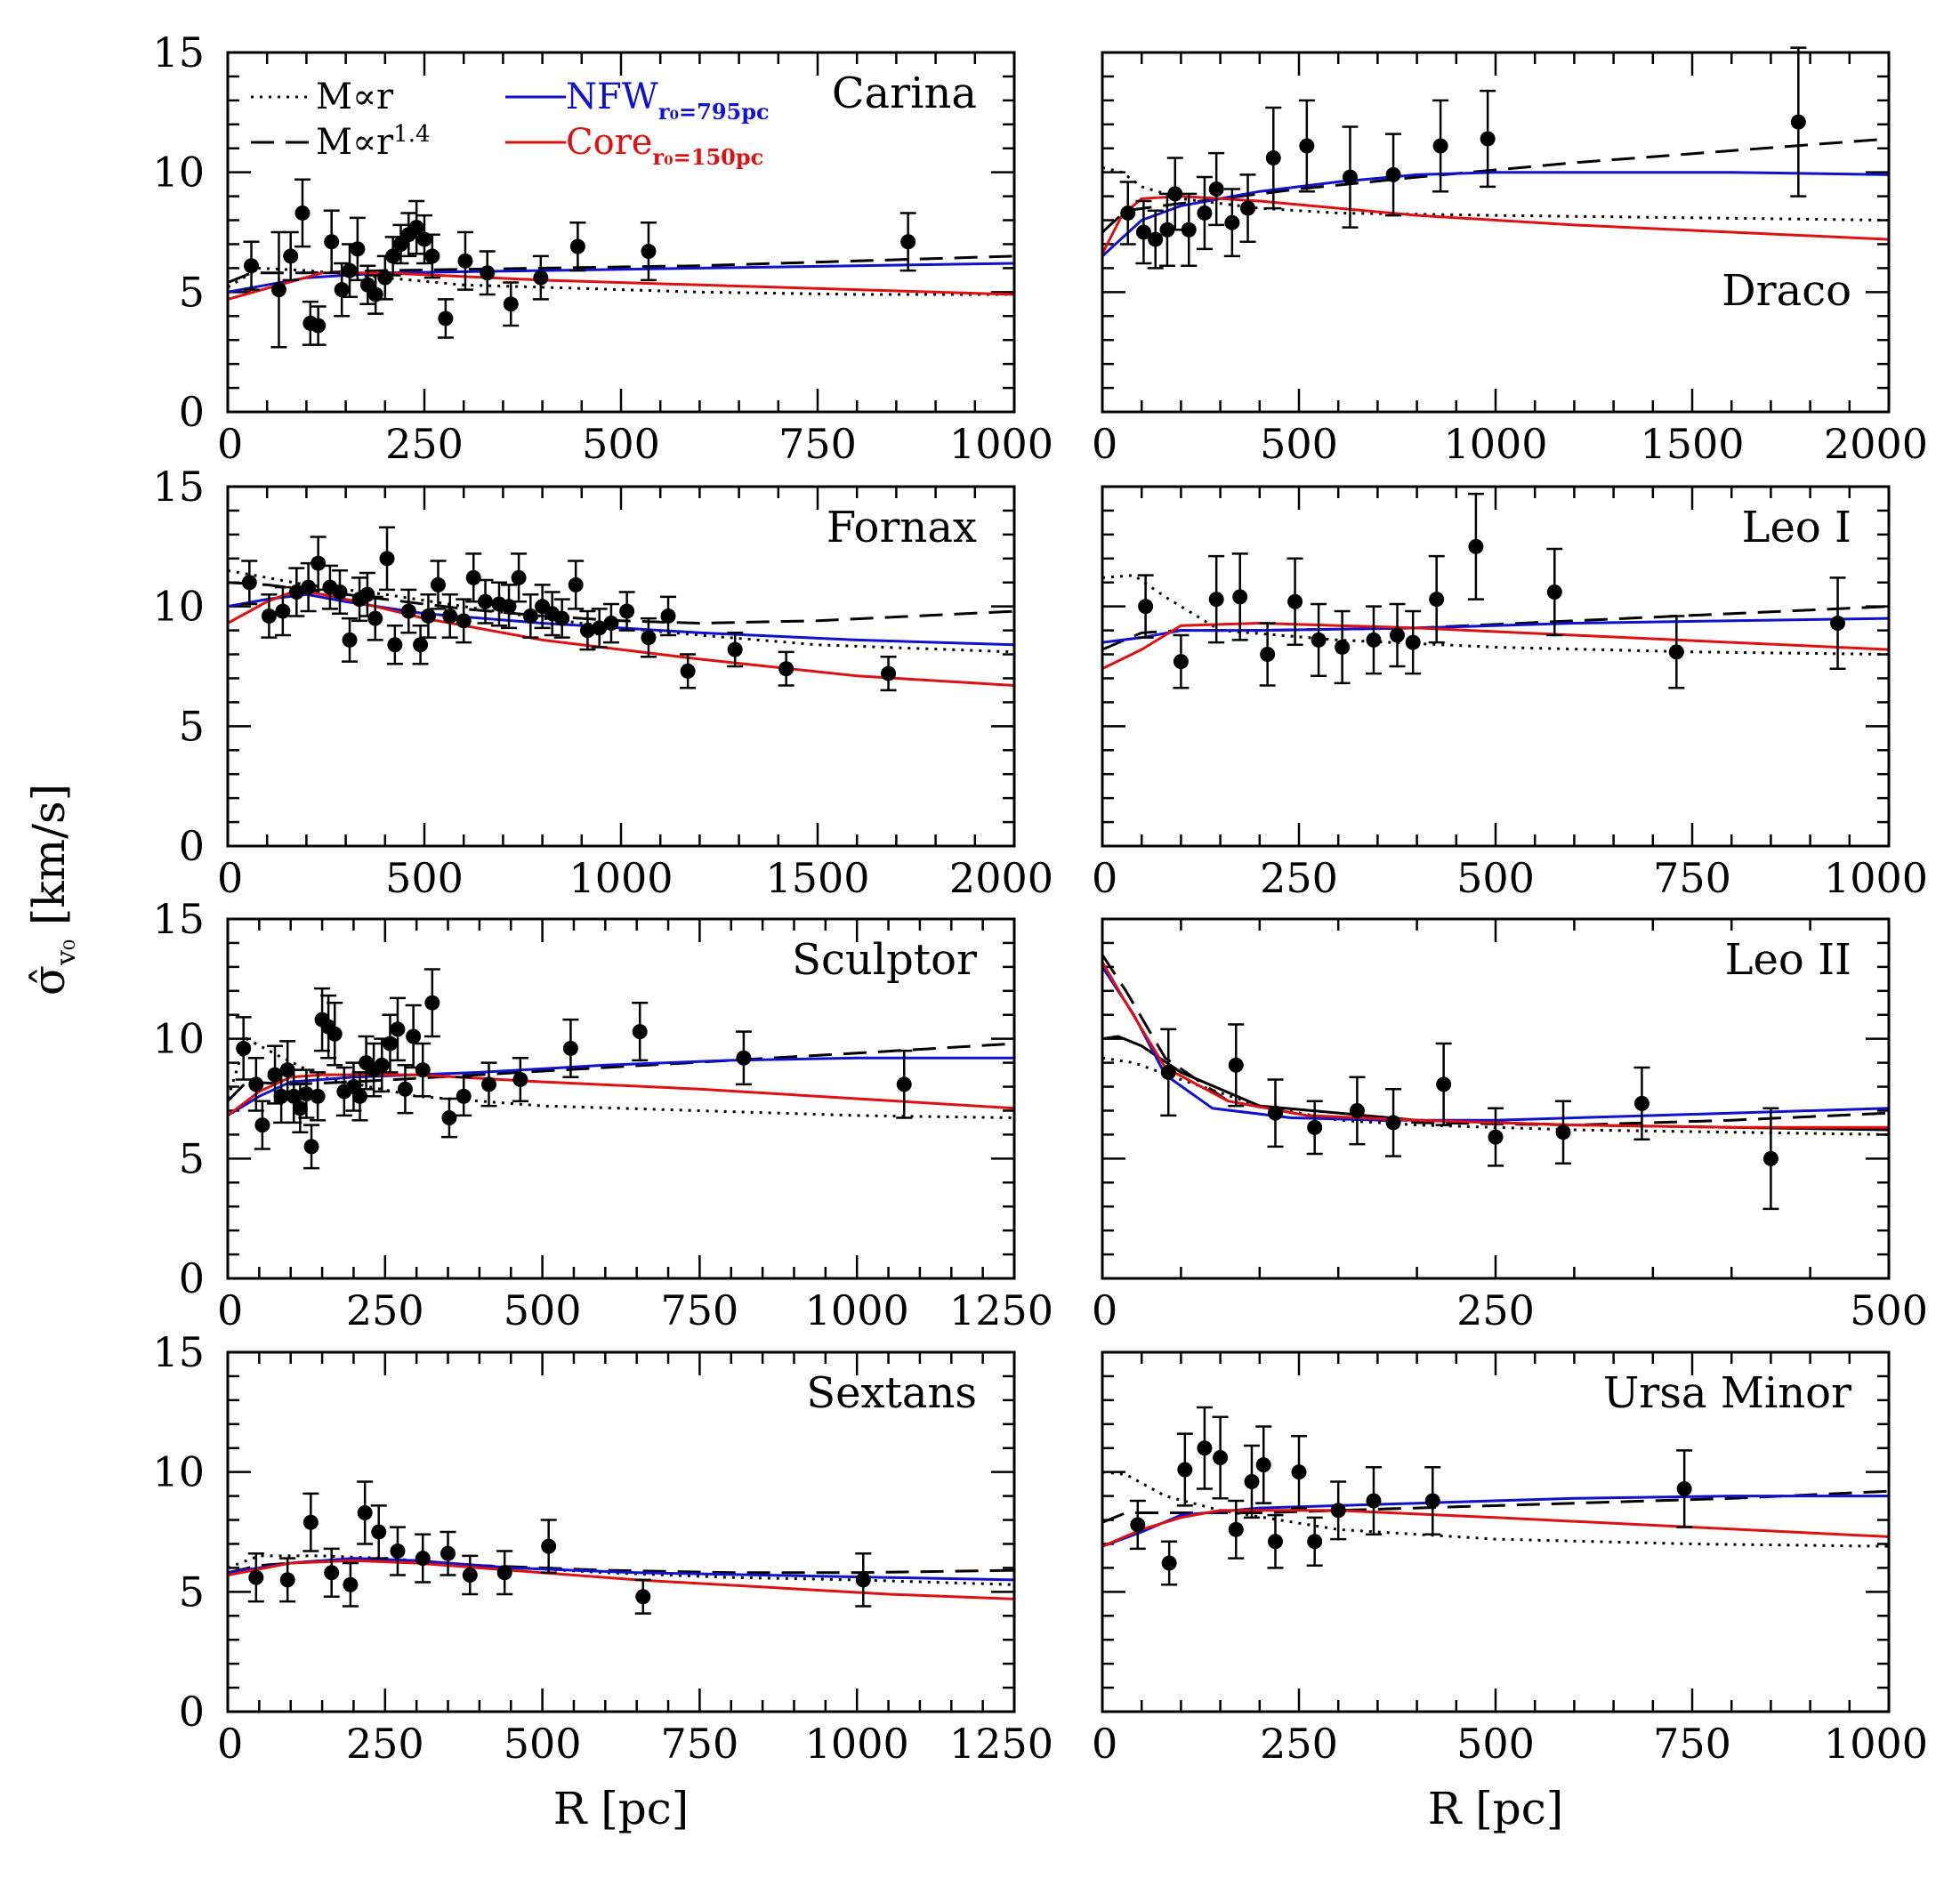 This screenshot has width=1960, height=1878. What do you see at coordinates (621, 1087) in the screenshot?
I see `series-nfw` at bounding box center [621, 1087].